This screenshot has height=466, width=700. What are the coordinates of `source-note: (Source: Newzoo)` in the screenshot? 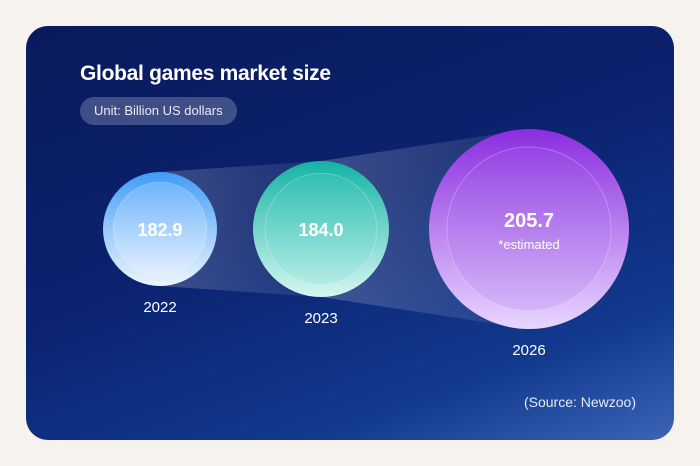 It's located at (579, 402).